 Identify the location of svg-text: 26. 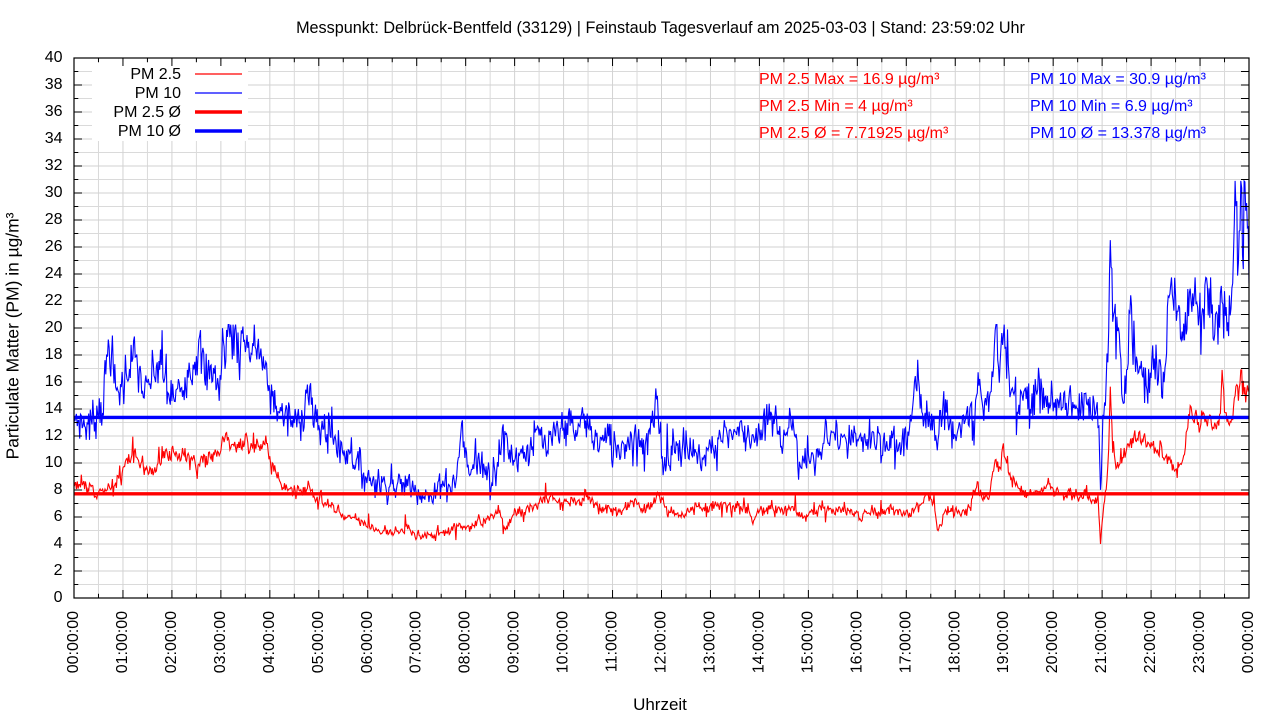
(54, 246).